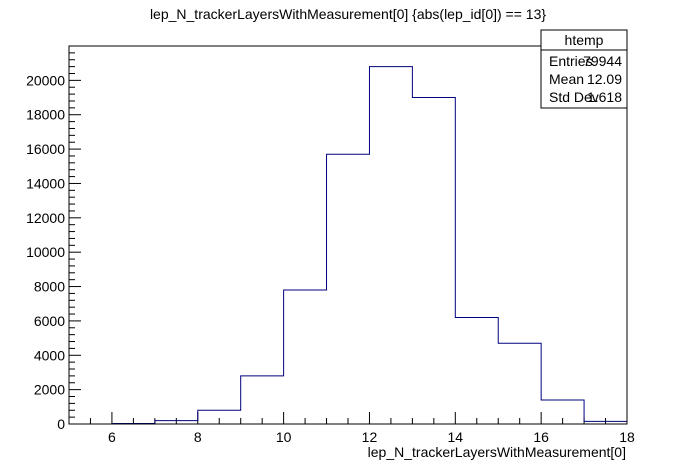 Image resolution: width=696 pixels, height=472 pixels. Describe the element at coordinates (198, 437) in the screenshot. I see `x-tick-label: 8` at that location.